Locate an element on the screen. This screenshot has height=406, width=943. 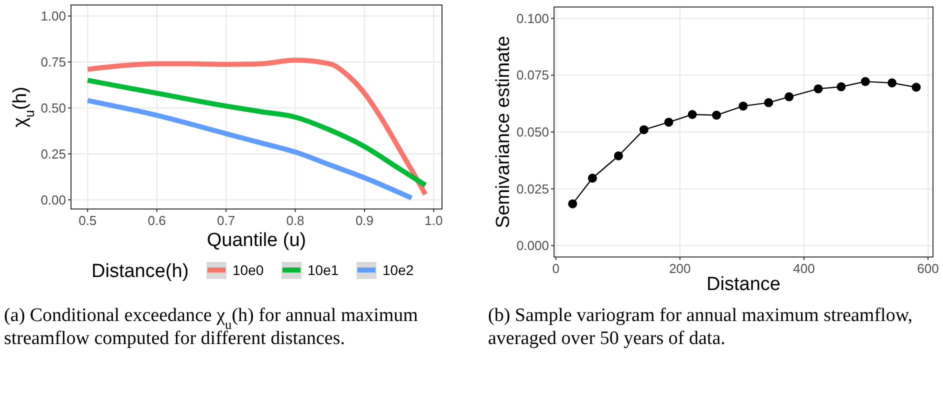
x-tick-label: 0.6 is located at coordinates (157, 220).